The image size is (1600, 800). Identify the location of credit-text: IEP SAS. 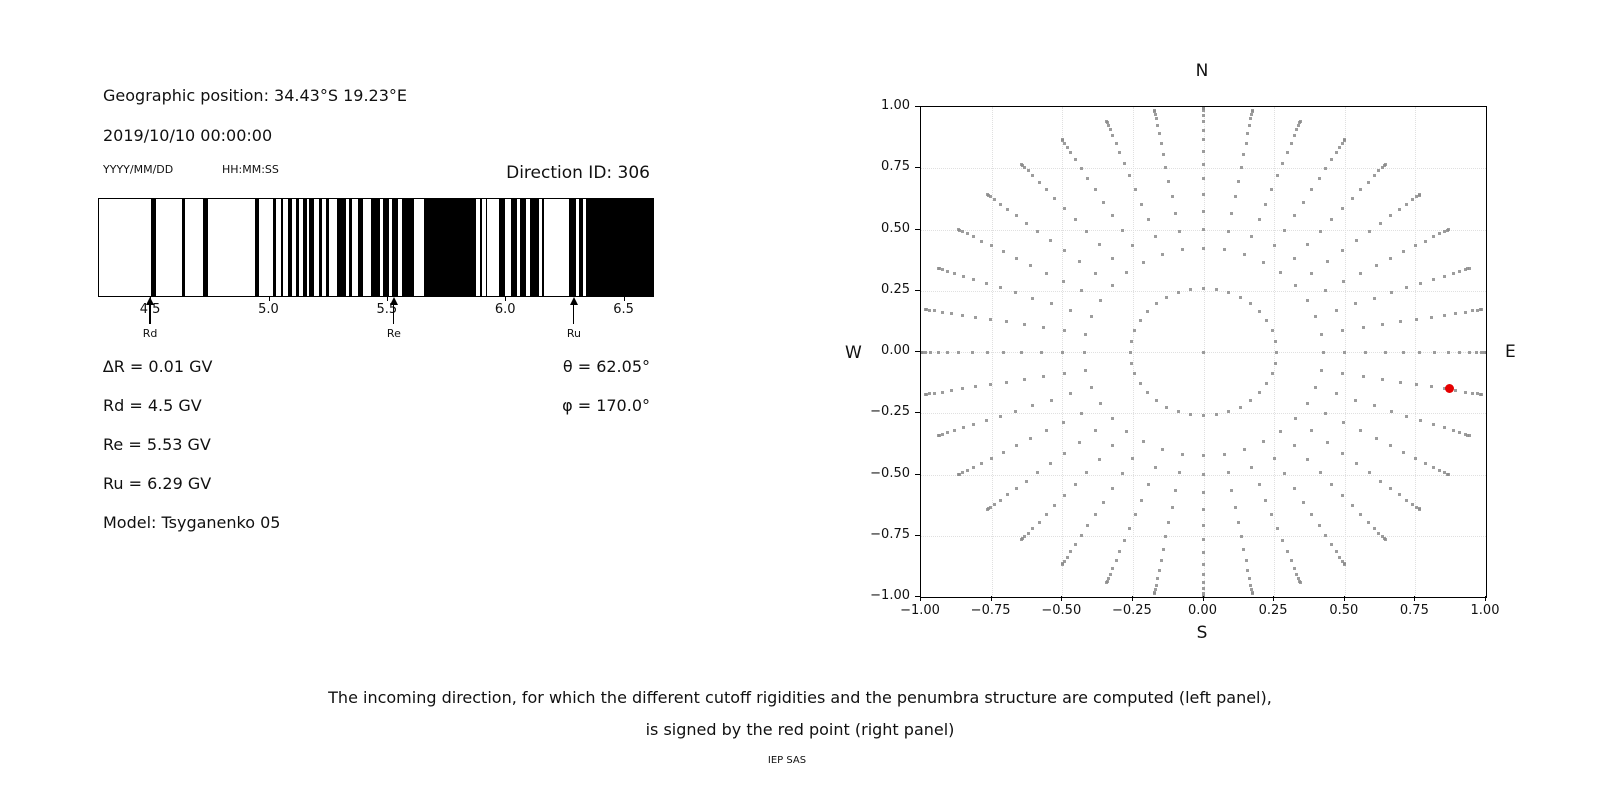
(787, 760).